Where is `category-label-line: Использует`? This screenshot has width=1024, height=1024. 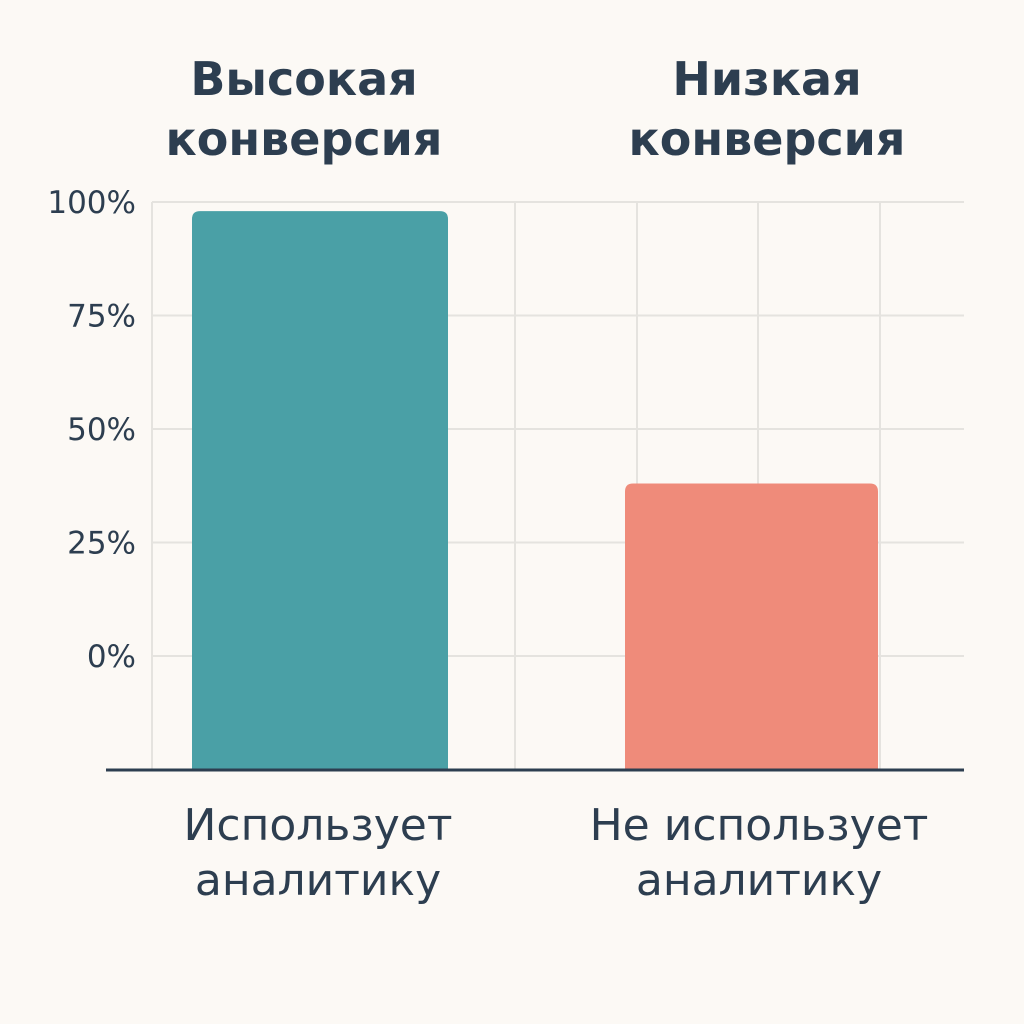
category-label-line: Использует is located at coordinates (318, 825).